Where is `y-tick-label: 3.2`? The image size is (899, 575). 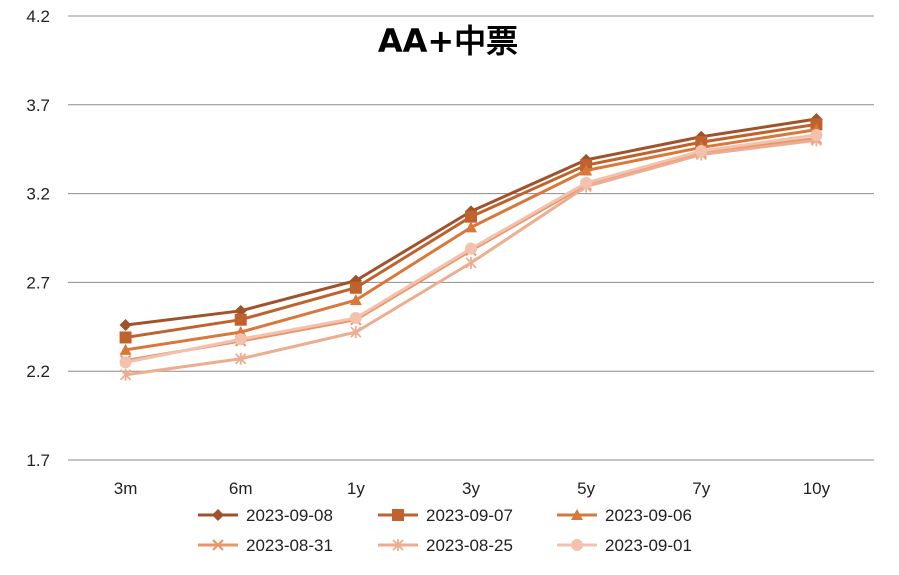 y-tick-label: 3.2 is located at coordinates (38, 194).